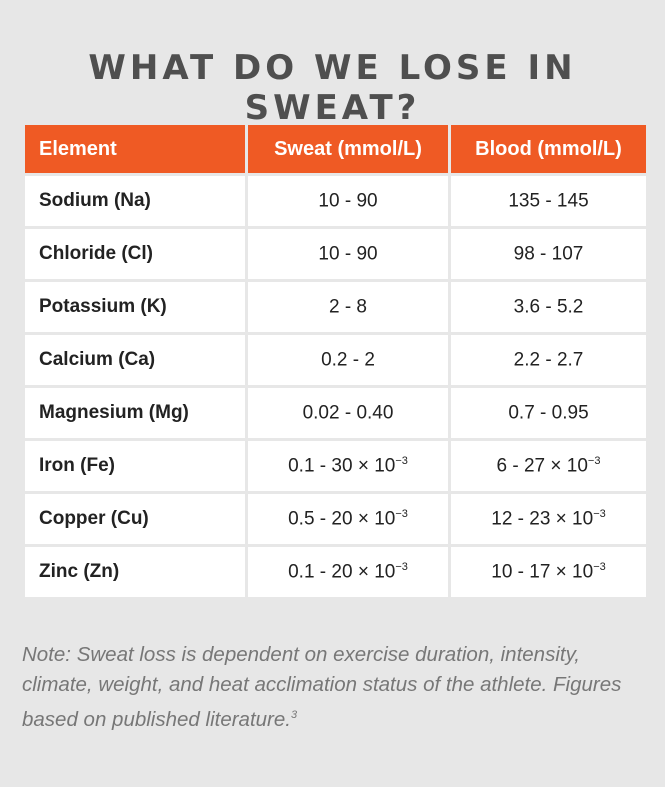  I want to click on blood-cell-value: 2.2 - 2.7, so click(548, 360).